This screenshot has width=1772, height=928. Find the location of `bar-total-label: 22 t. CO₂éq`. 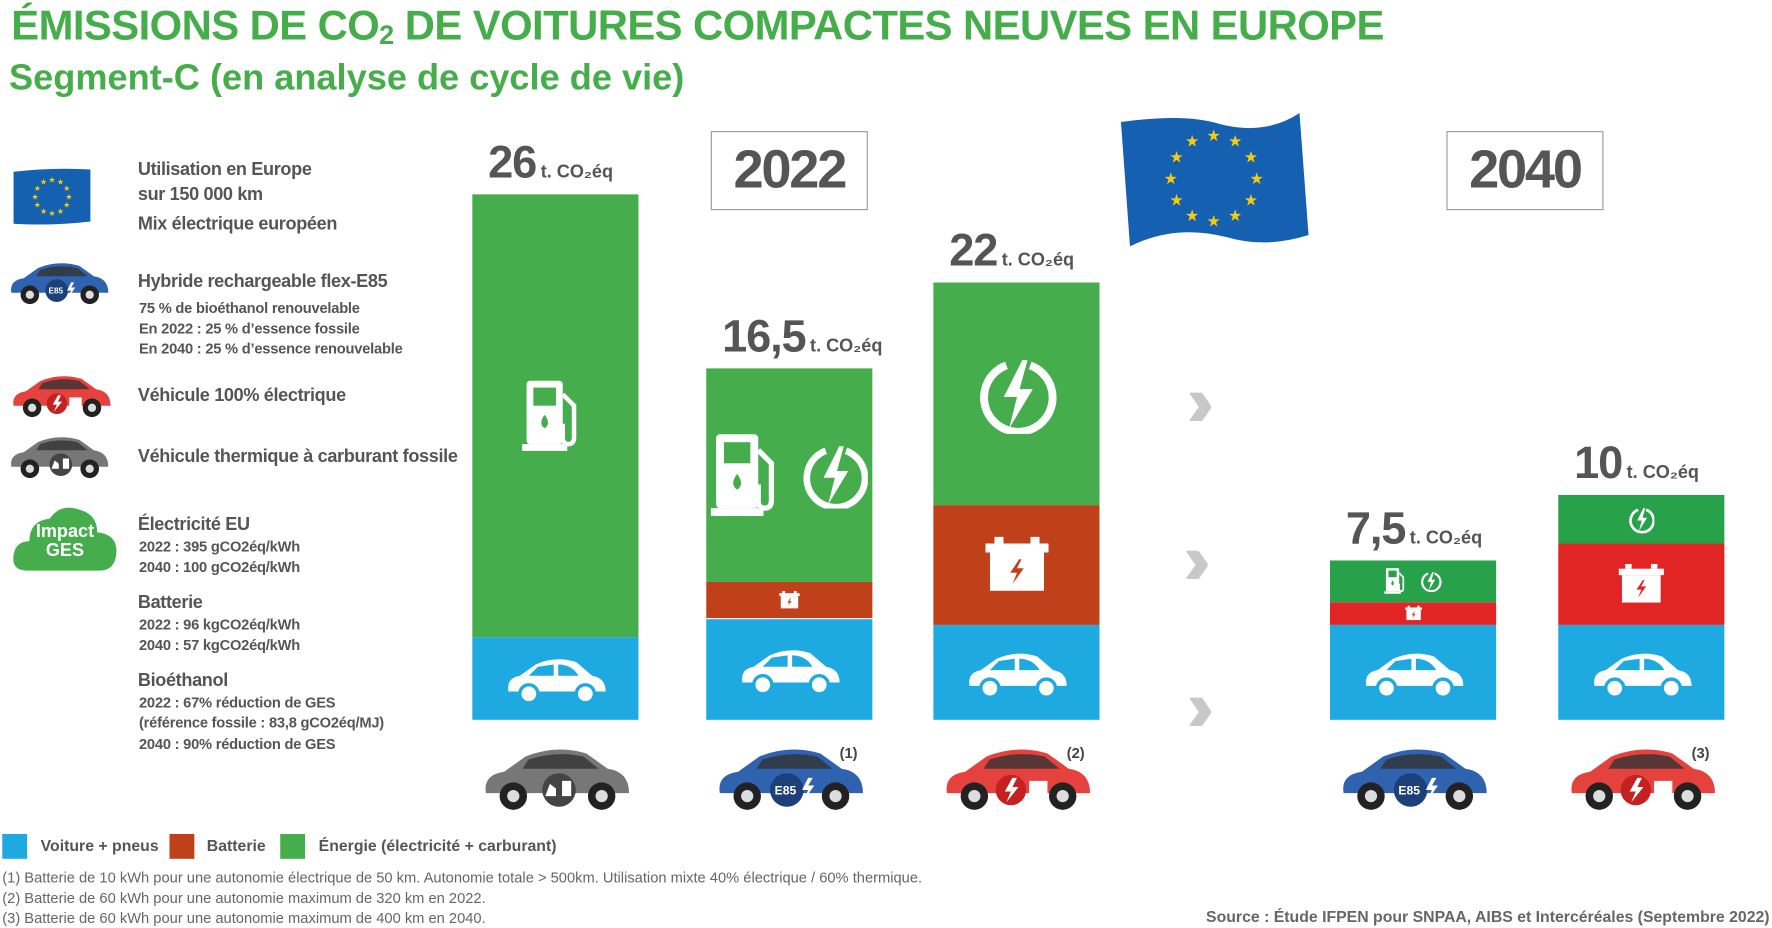

bar-total-label: 22 t. CO₂éq is located at coordinates (1012, 251).